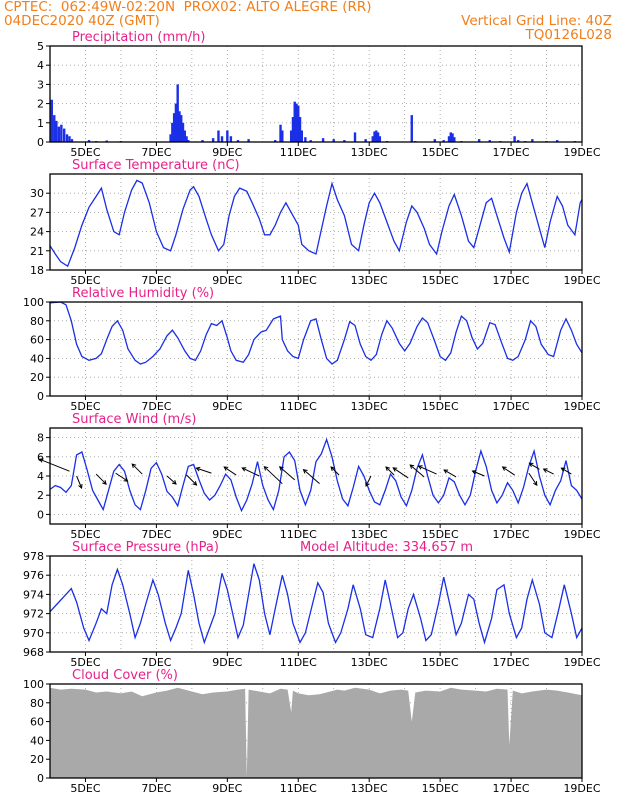 This screenshot has height=800, width=618. What do you see at coordinates (85, 788) in the screenshot?
I see `panel-6-xtick-label: 5DEC` at bounding box center [85, 788].